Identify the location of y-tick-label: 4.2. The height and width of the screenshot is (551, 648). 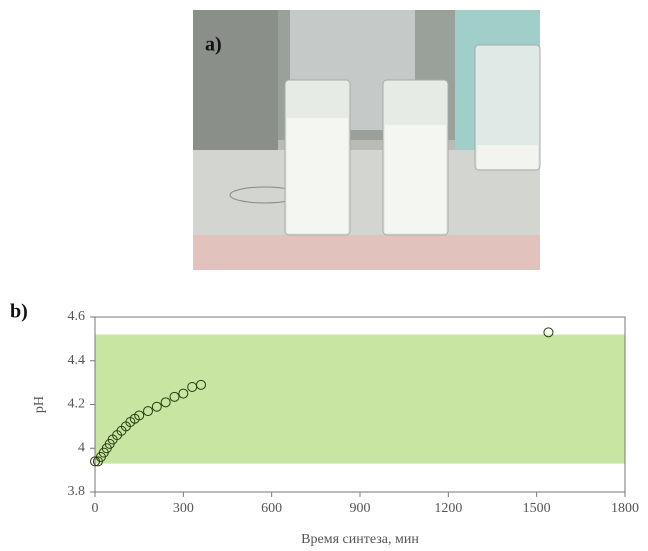
(77, 404).